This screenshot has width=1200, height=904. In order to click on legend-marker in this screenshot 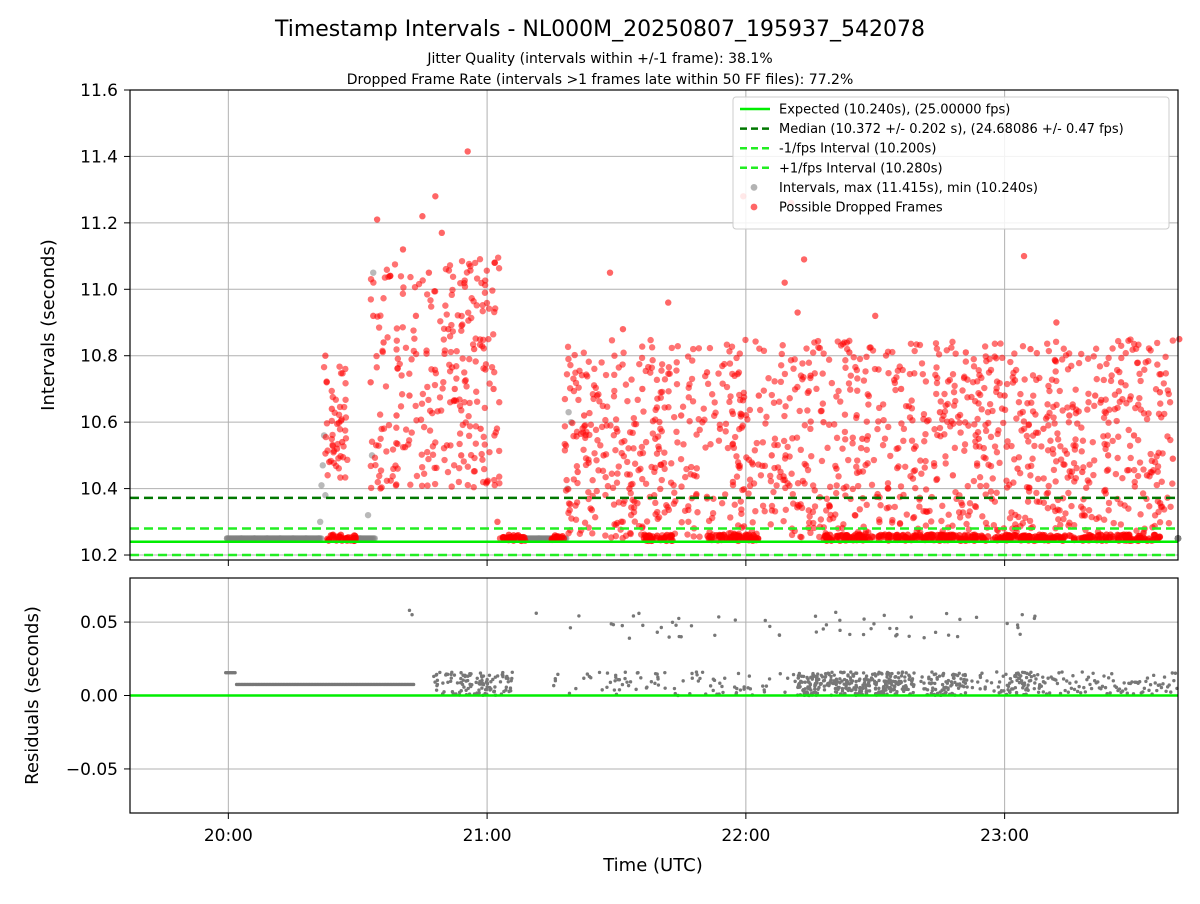, I will do `click(754, 207)`.